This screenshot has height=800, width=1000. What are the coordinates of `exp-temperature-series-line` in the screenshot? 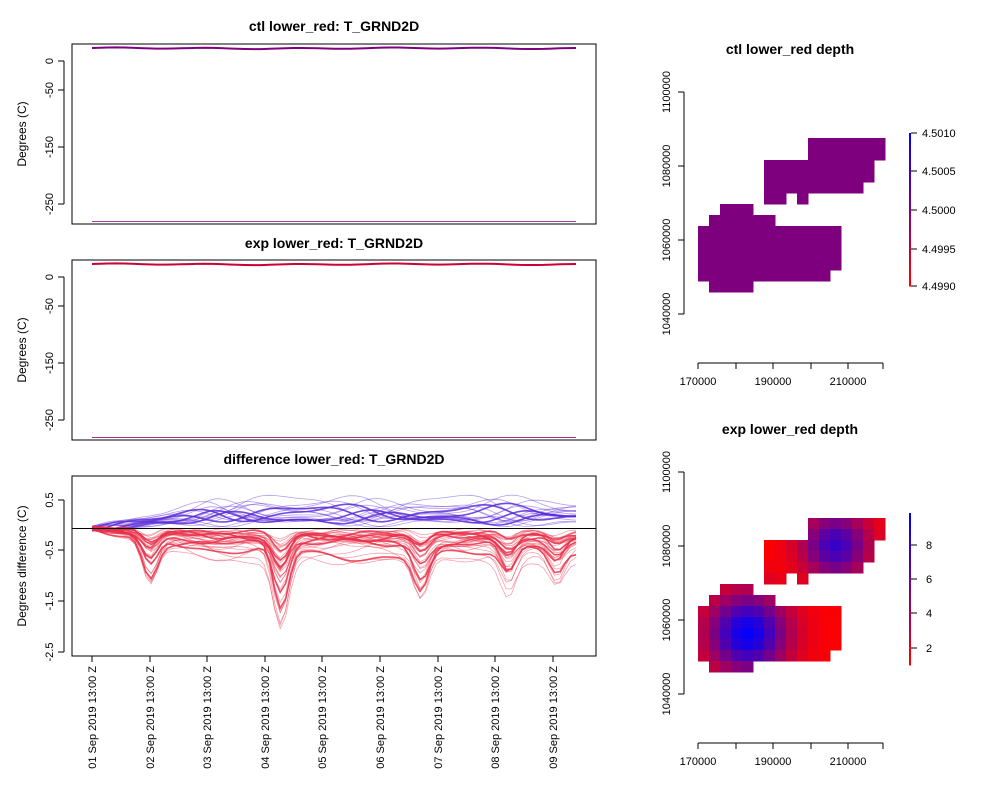 It's located at (334, 264).